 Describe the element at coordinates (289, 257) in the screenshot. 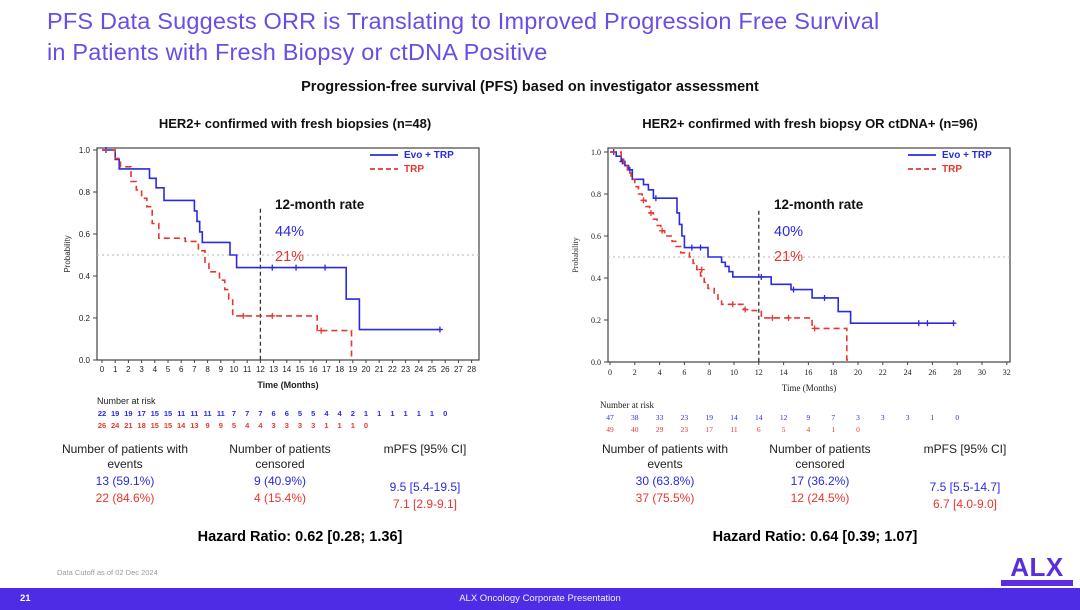

I see `svg-text: 21%` at that location.